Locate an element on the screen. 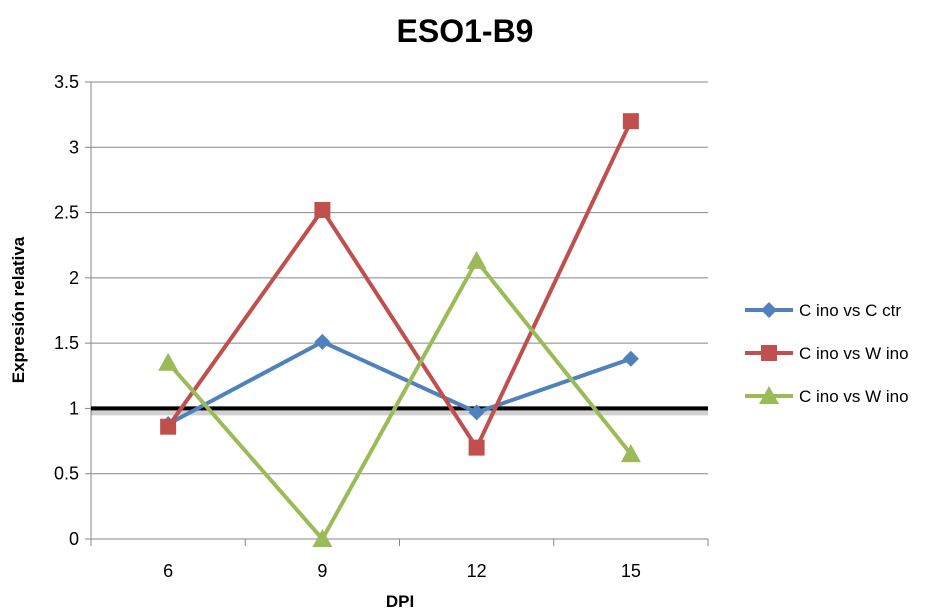 Image resolution: width=931 pixels, height=615 pixels. y-tick-label: 3 is located at coordinates (74, 147).